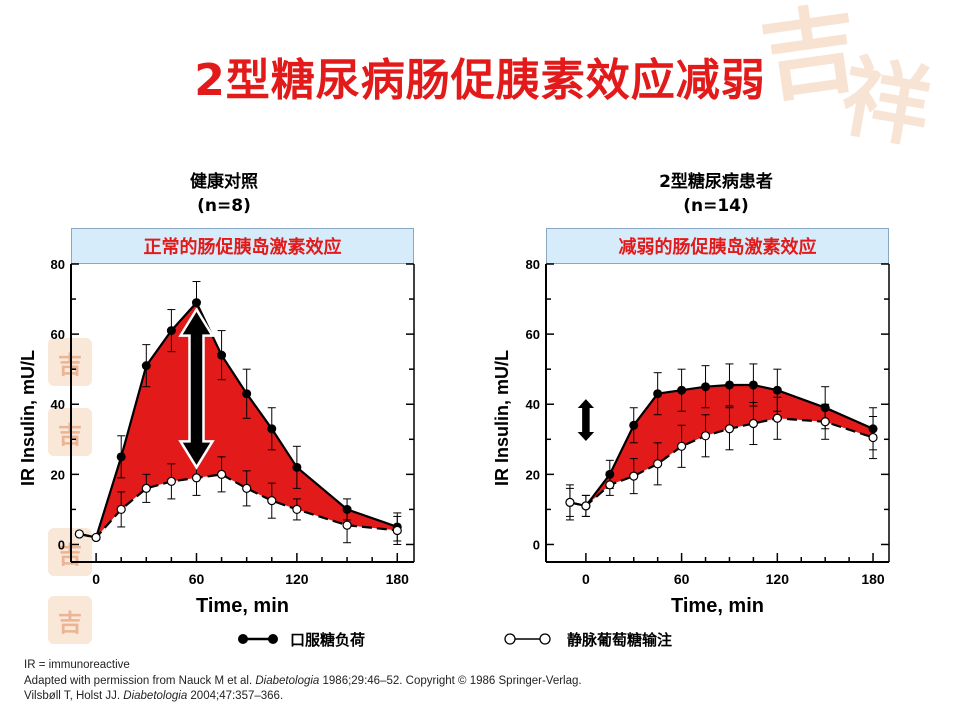 The image size is (960, 720). Describe the element at coordinates (328, 639) in the screenshot. I see `legend-label: 口服糖负荷` at that location.